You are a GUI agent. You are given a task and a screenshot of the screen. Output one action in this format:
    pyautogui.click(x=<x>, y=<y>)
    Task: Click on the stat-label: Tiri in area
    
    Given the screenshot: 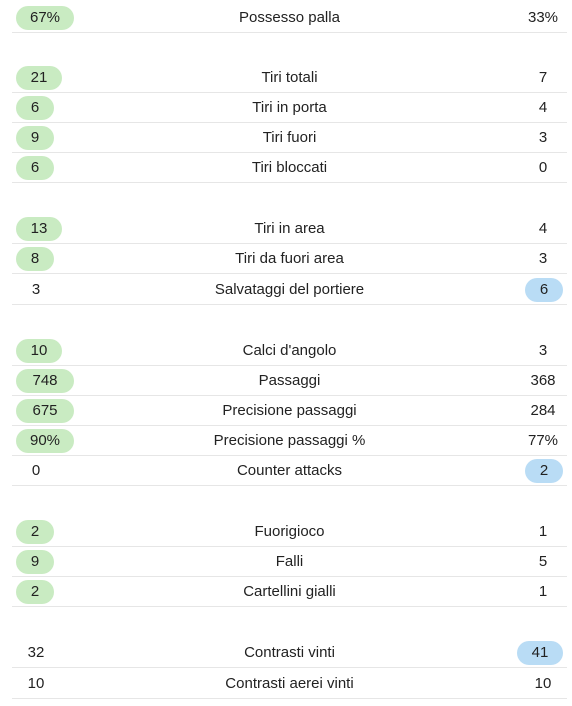 What is the action you would take?
    pyautogui.click(x=289, y=228)
    